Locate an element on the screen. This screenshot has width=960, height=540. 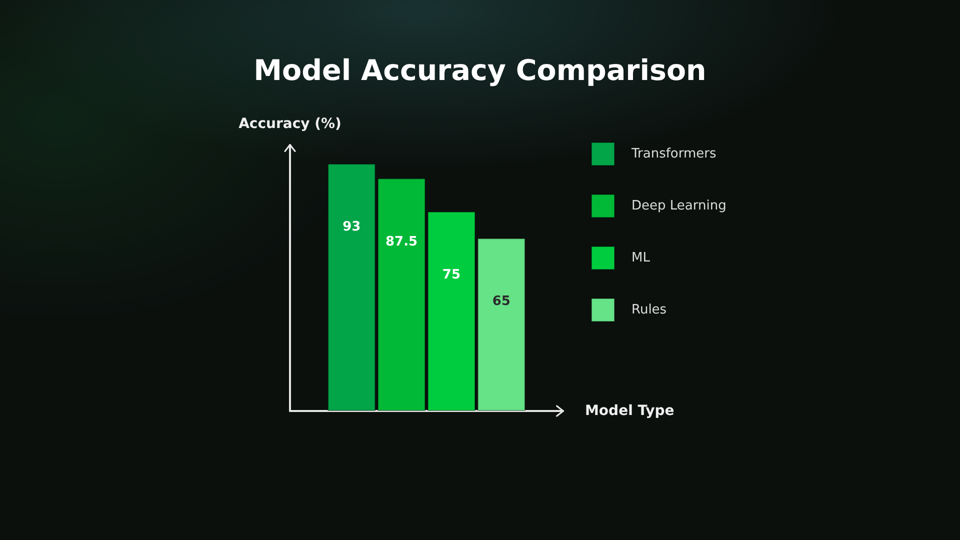
data-label: 65 is located at coordinates (501, 302).